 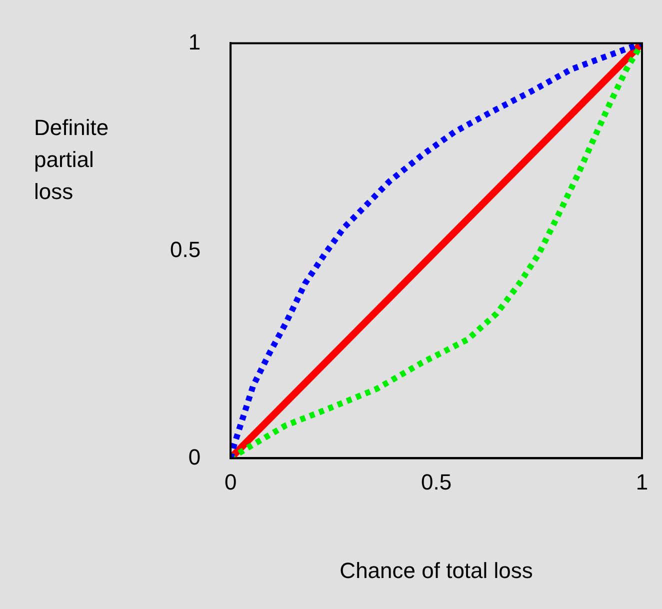 What do you see at coordinates (436, 481) in the screenshot?
I see `x-tick-label: 0.5` at bounding box center [436, 481].